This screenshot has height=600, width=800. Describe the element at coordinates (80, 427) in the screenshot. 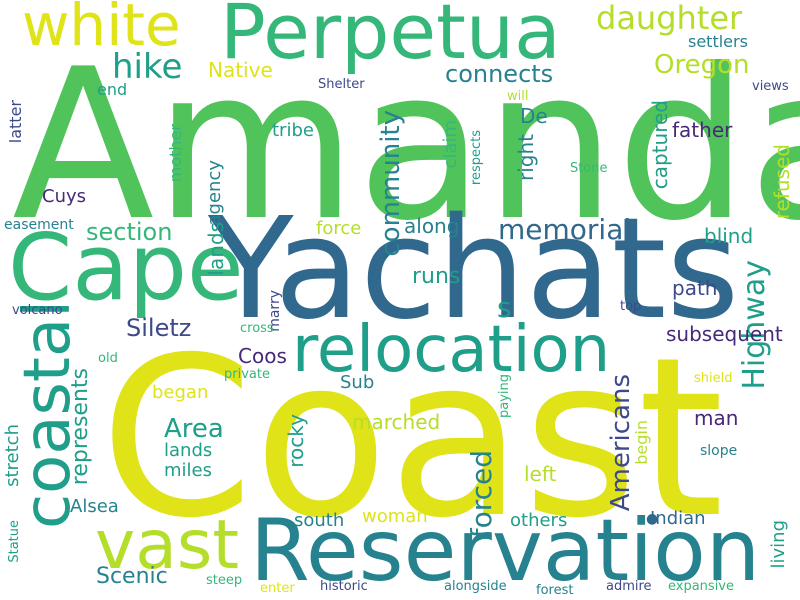

I see `word-represents: represents` at that location.